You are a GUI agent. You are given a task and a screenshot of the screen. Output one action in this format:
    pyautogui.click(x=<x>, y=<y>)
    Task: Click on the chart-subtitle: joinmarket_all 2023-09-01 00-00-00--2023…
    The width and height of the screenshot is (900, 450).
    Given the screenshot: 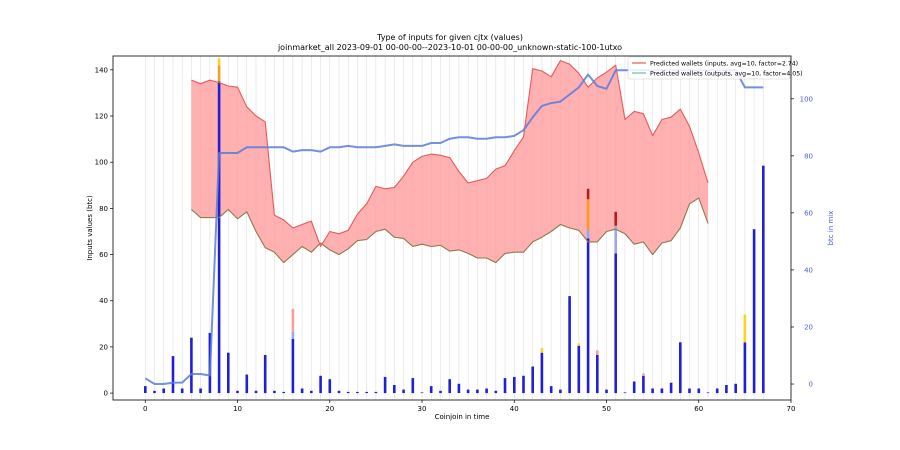 What is the action you would take?
    pyautogui.click(x=449, y=47)
    